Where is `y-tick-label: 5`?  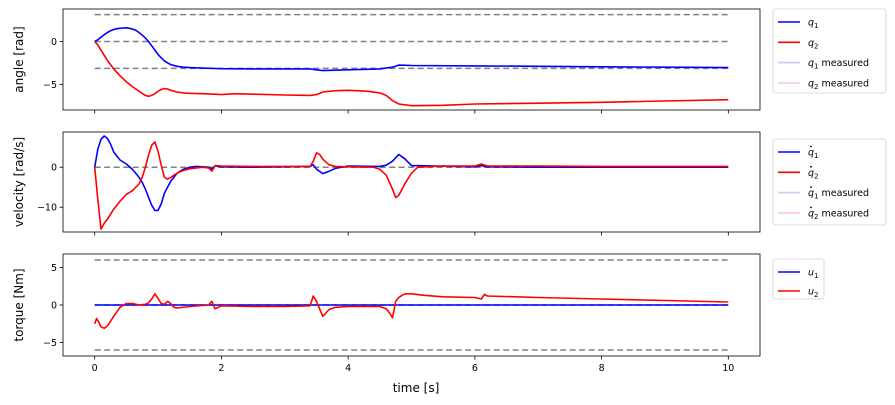
y-tick-label: 5 is located at coordinates (54, 268).